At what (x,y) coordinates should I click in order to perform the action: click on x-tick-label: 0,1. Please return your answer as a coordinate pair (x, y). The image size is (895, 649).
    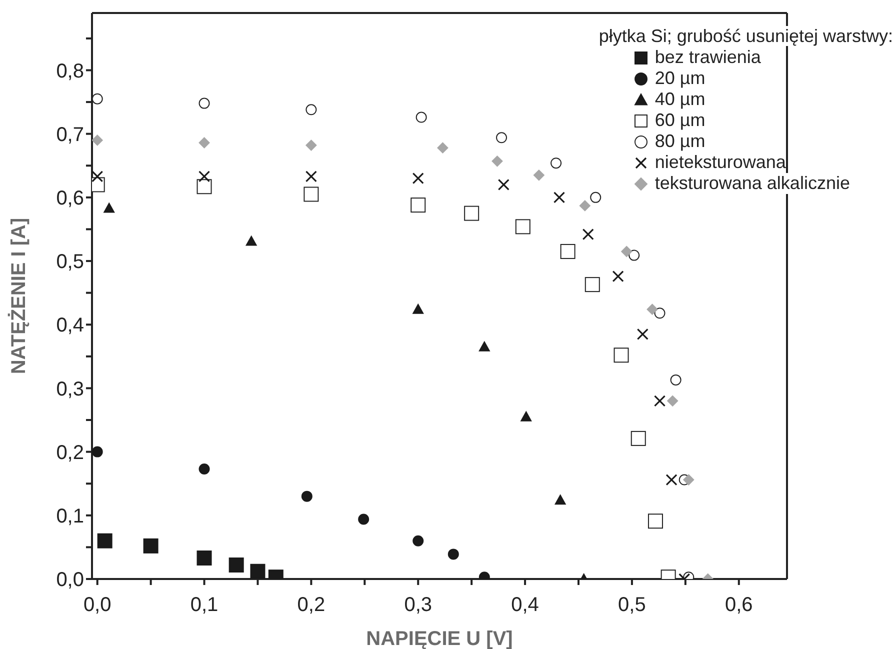
    Looking at the image, I should click on (204, 605).